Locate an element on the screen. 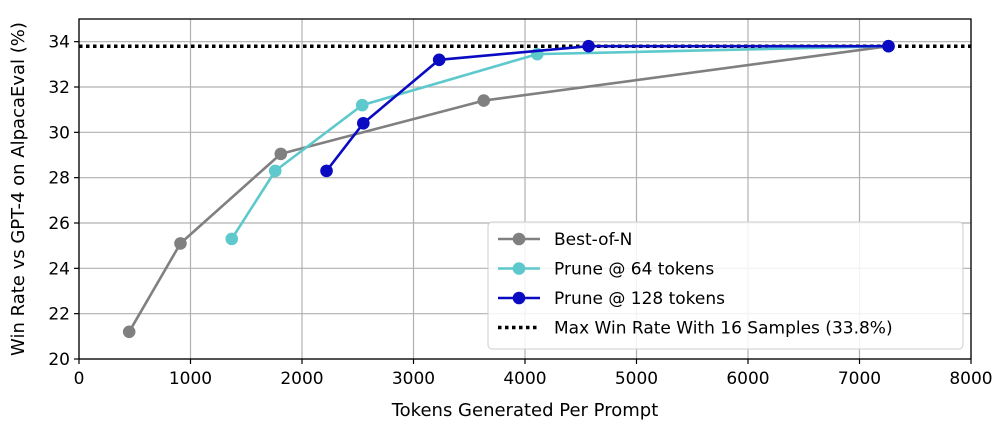 The height and width of the screenshot is (423, 1001). y-tick-label: 24 is located at coordinates (59, 269).